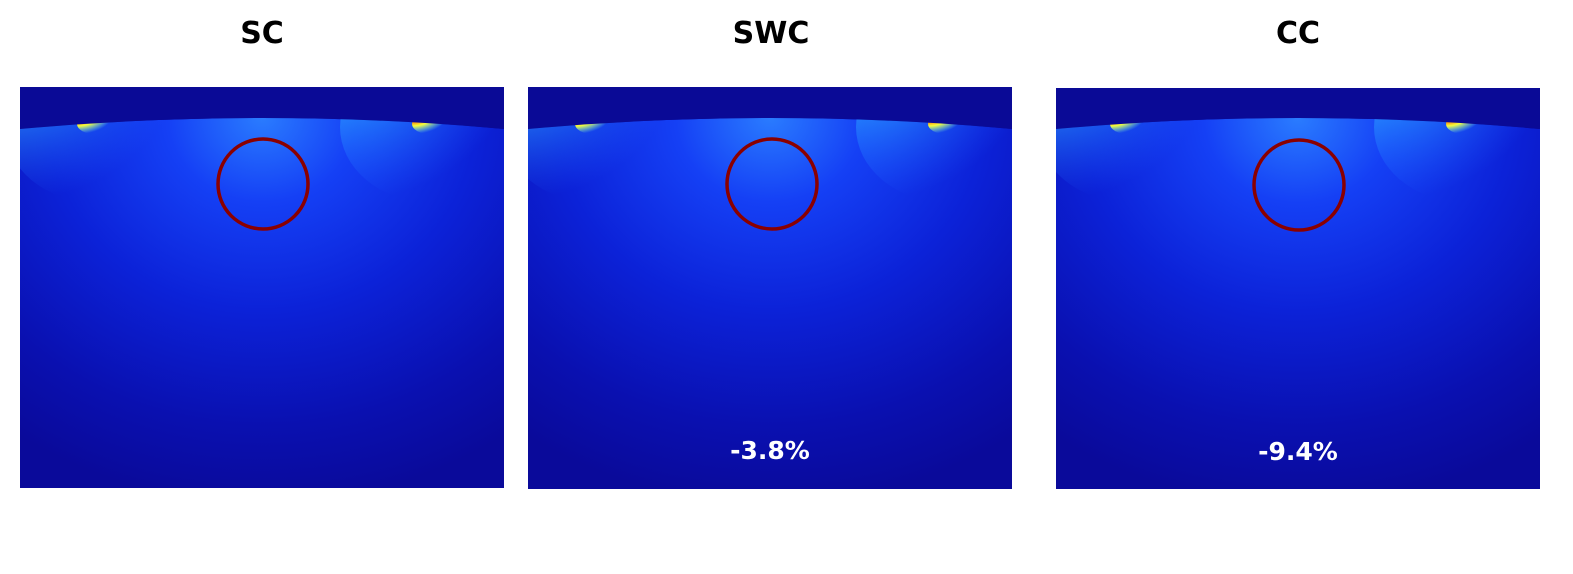 The image size is (1573, 574). Describe the element at coordinates (263, 184) in the screenshot. I see `inclusion-circle-sc` at that location.